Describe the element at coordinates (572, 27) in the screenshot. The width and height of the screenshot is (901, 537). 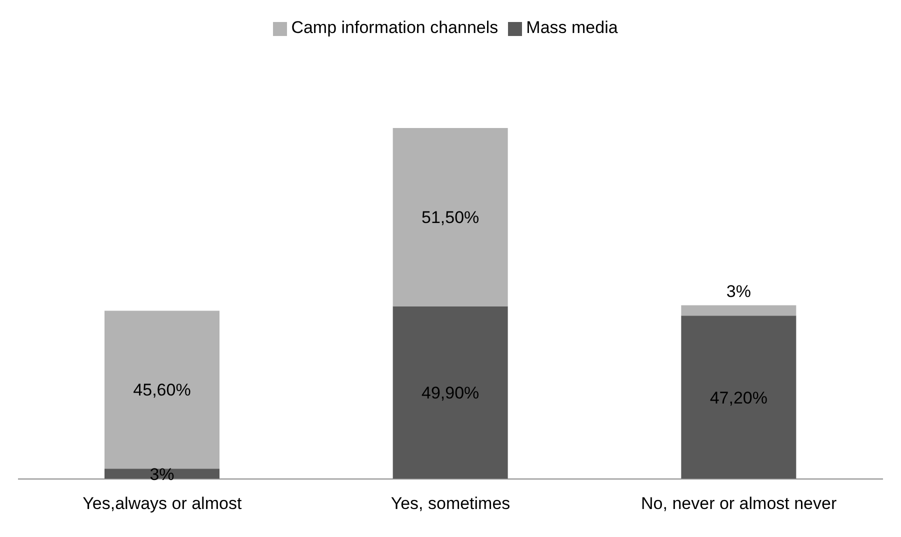
I see `legend-label: Mass media` at that location.